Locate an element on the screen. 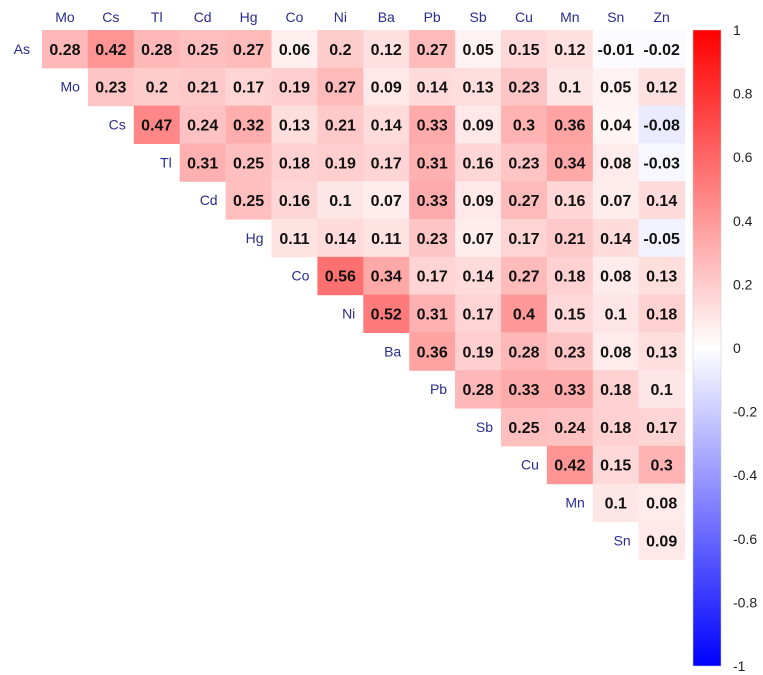  cell-value-as-mn: 0.12 is located at coordinates (569, 50).